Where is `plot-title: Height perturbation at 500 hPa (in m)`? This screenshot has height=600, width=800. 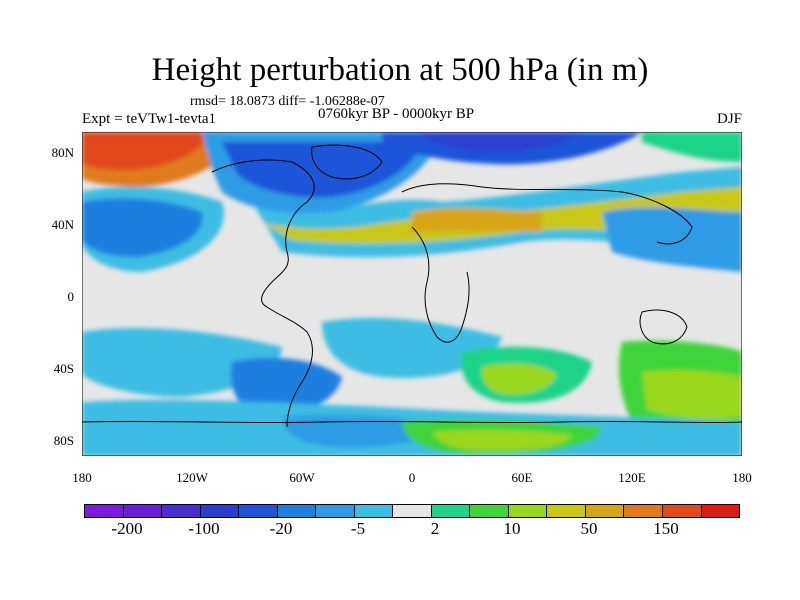
plot-title: Height perturbation at 500 hPa (in m) is located at coordinates (400, 70).